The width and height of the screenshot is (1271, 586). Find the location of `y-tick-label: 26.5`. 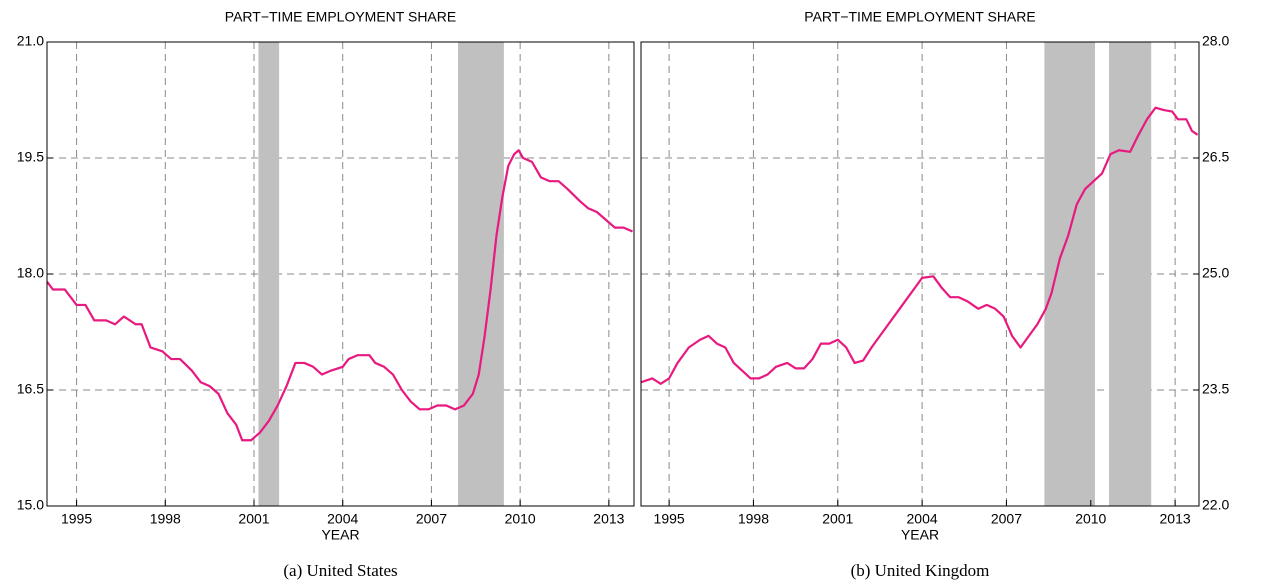

y-tick-label: 26.5 is located at coordinates (1215, 157).